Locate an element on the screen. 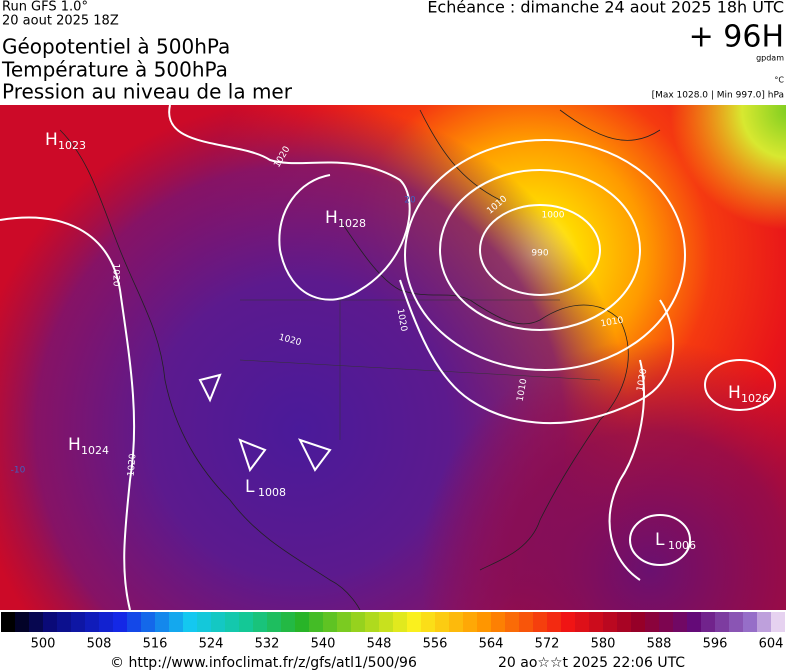  contour-label: -10 is located at coordinates (18, 471).